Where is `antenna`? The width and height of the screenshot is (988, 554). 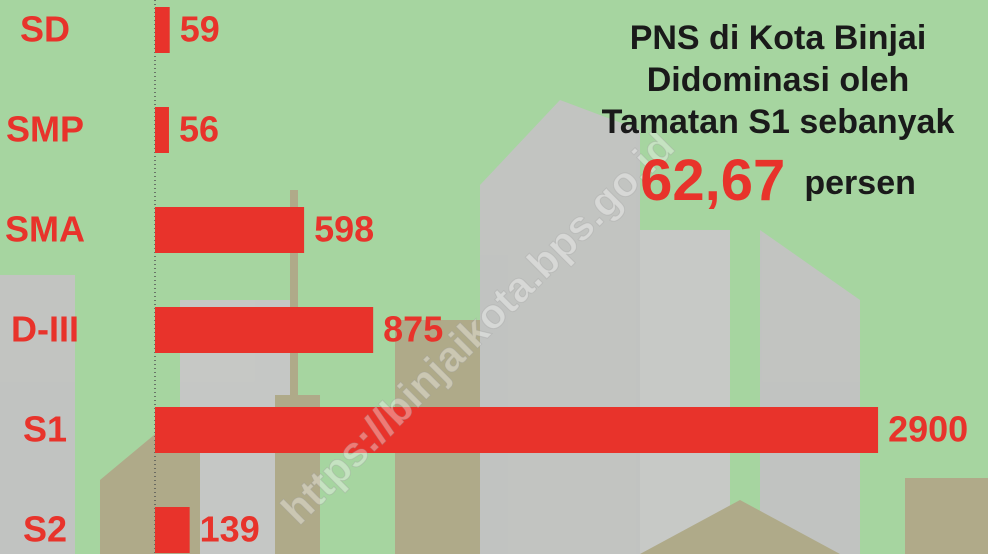
antenna is located at coordinates (294, 295).